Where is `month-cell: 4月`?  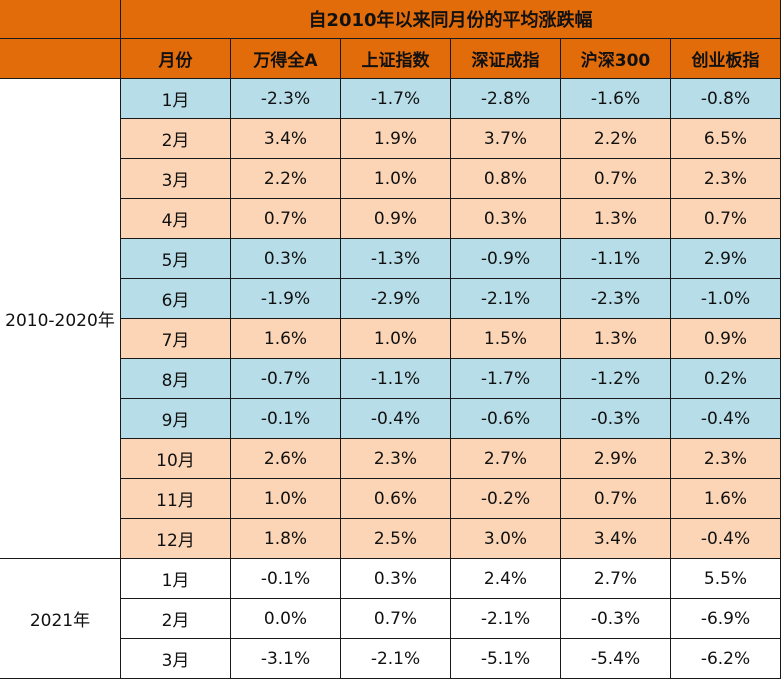
month-cell: 4月 is located at coordinates (176, 219).